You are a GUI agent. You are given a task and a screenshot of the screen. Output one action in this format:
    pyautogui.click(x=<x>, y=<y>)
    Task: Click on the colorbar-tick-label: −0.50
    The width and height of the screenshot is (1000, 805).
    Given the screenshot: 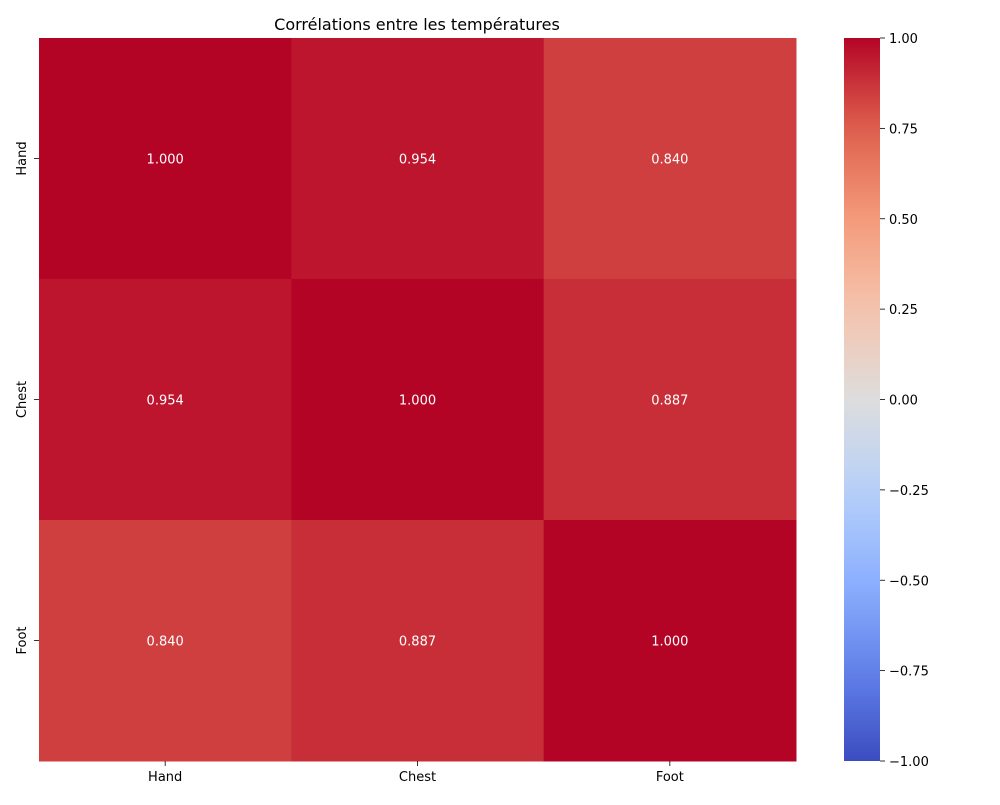 What is the action you would take?
    pyautogui.click(x=909, y=581)
    